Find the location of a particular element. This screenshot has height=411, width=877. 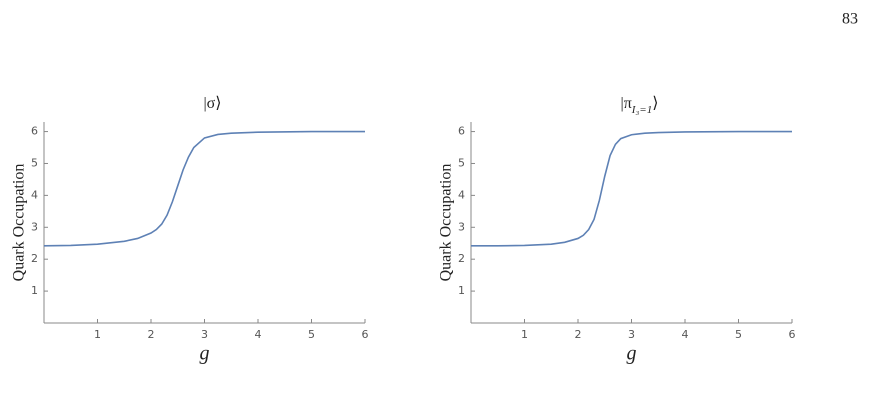

page-number: 83 is located at coordinates (850, 19).